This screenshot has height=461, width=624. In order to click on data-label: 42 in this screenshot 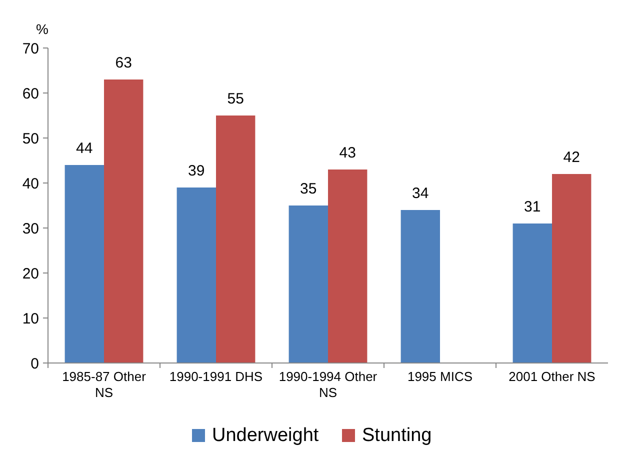, I will do `click(571, 157)`.